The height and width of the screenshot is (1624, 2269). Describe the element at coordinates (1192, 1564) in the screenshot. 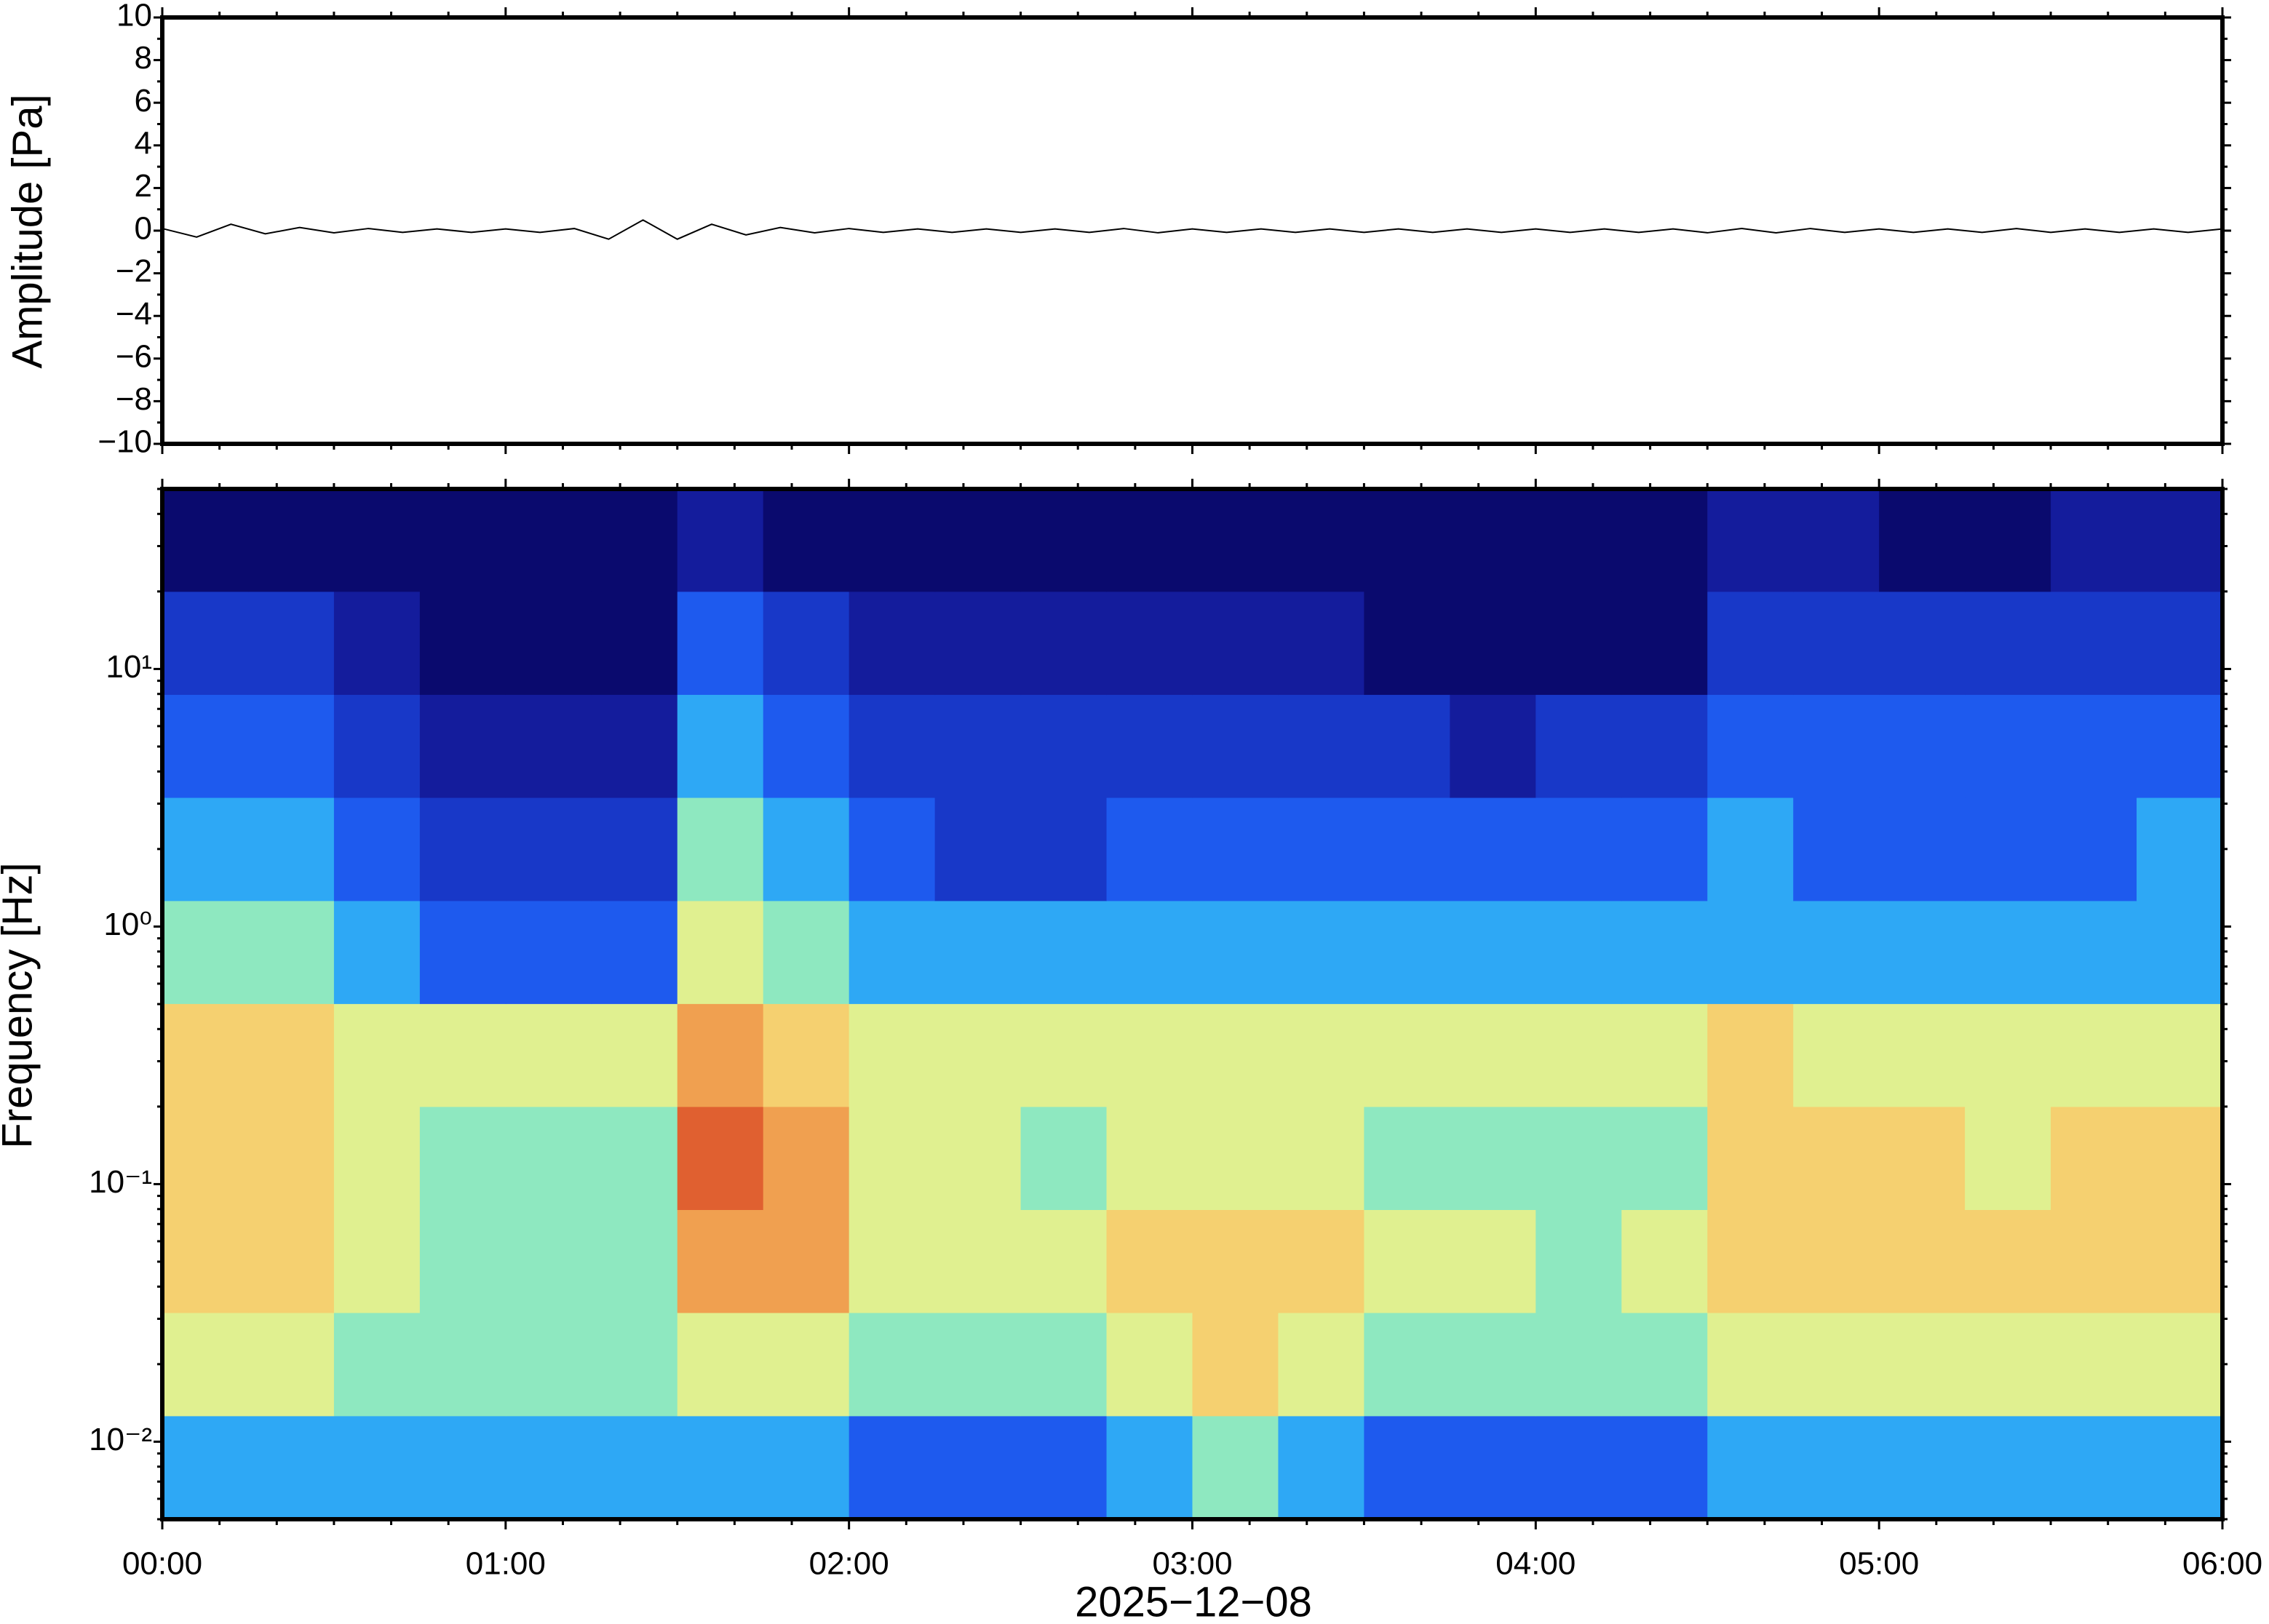

I see `x-tick-label: 03:00` at that location.